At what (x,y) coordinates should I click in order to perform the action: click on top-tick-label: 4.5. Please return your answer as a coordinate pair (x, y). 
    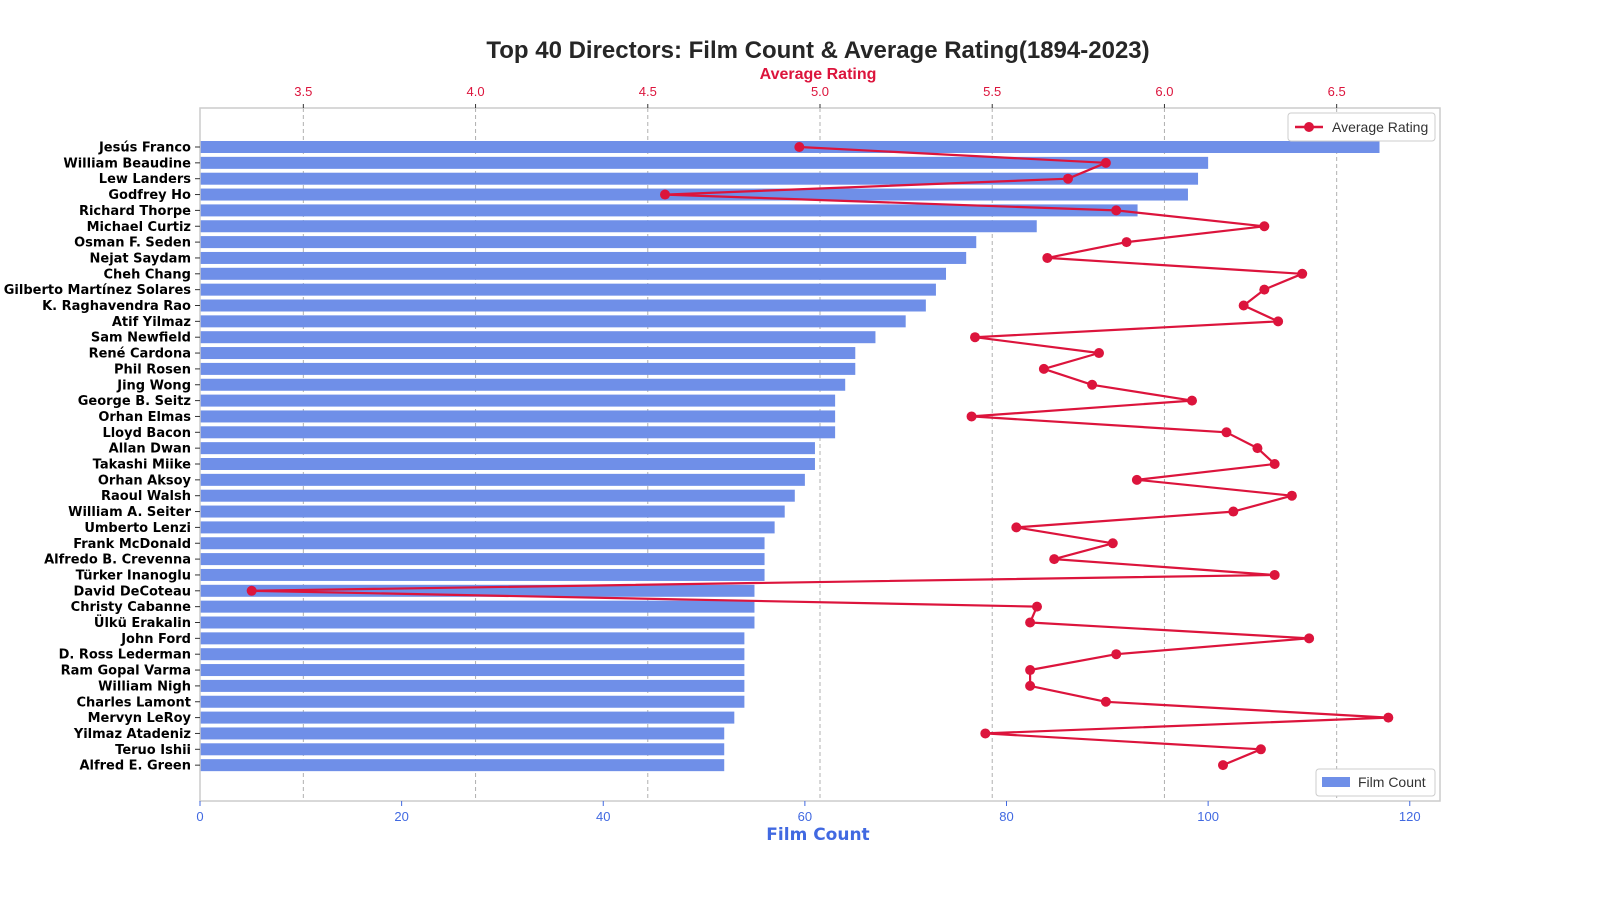
    Looking at the image, I should click on (648, 91).